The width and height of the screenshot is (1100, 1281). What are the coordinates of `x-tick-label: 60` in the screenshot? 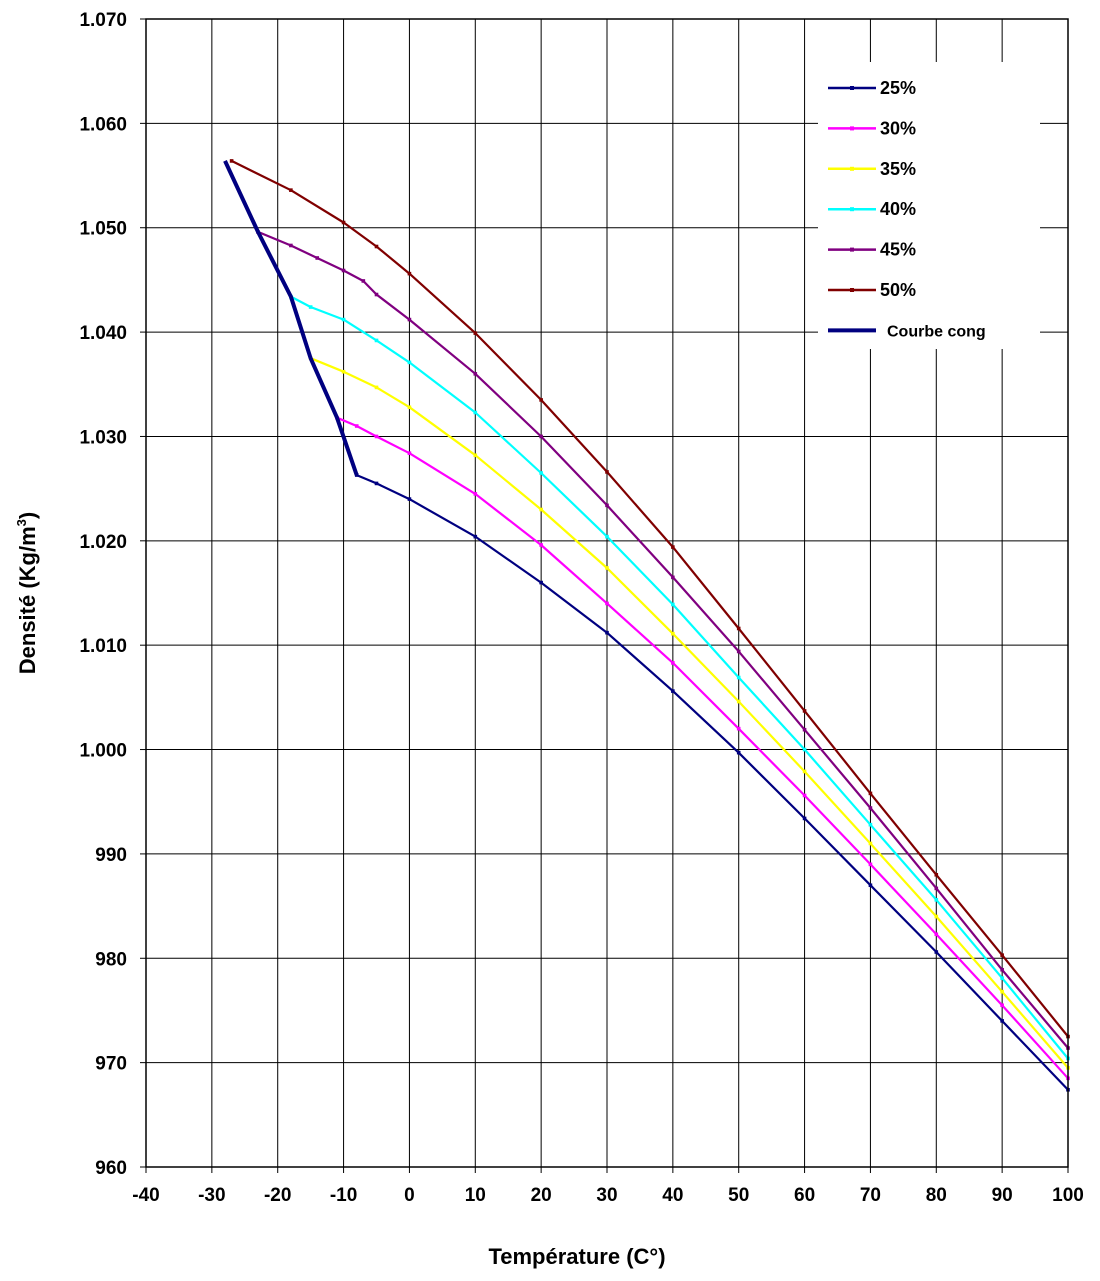 It's located at (804, 1195).